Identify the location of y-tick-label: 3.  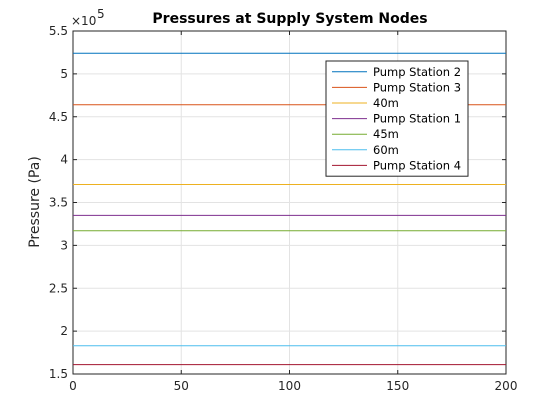
(64, 245).